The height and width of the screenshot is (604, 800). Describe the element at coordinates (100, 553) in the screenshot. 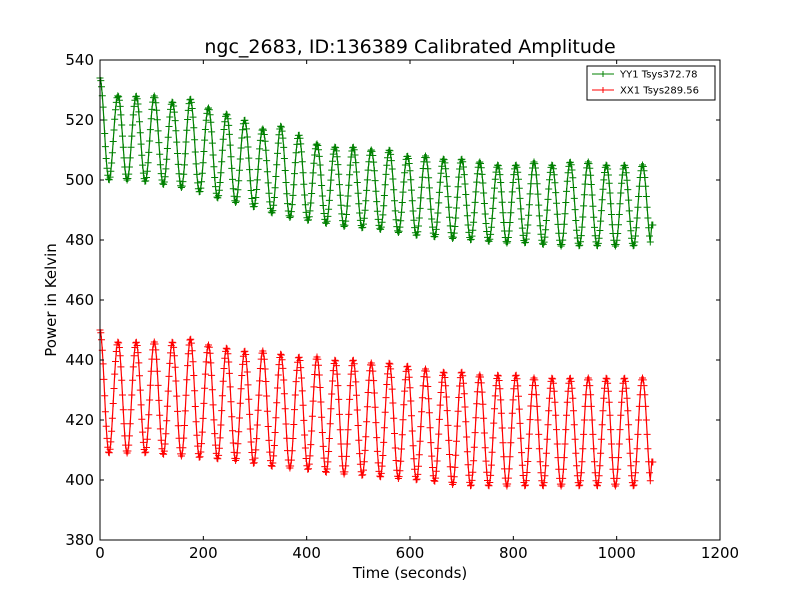

I see `x-tick-label: 0` at that location.